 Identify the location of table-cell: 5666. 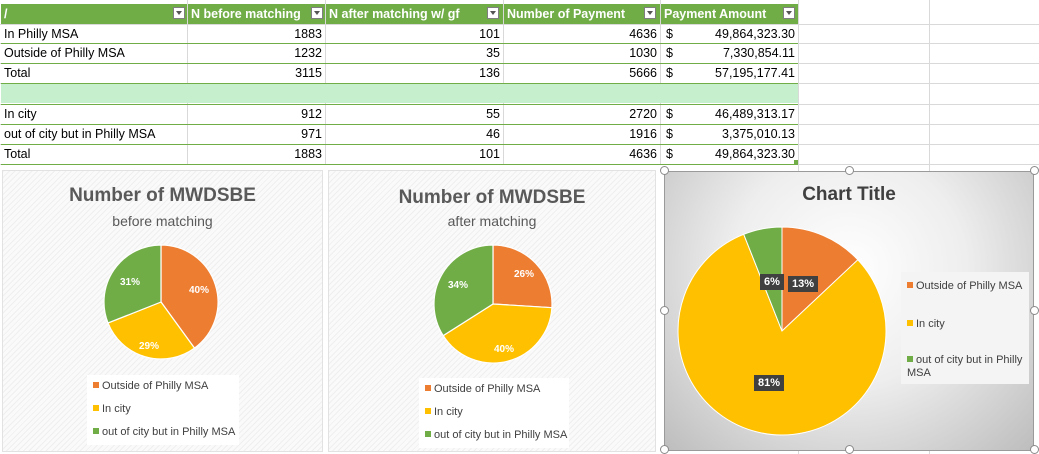
(643, 73).